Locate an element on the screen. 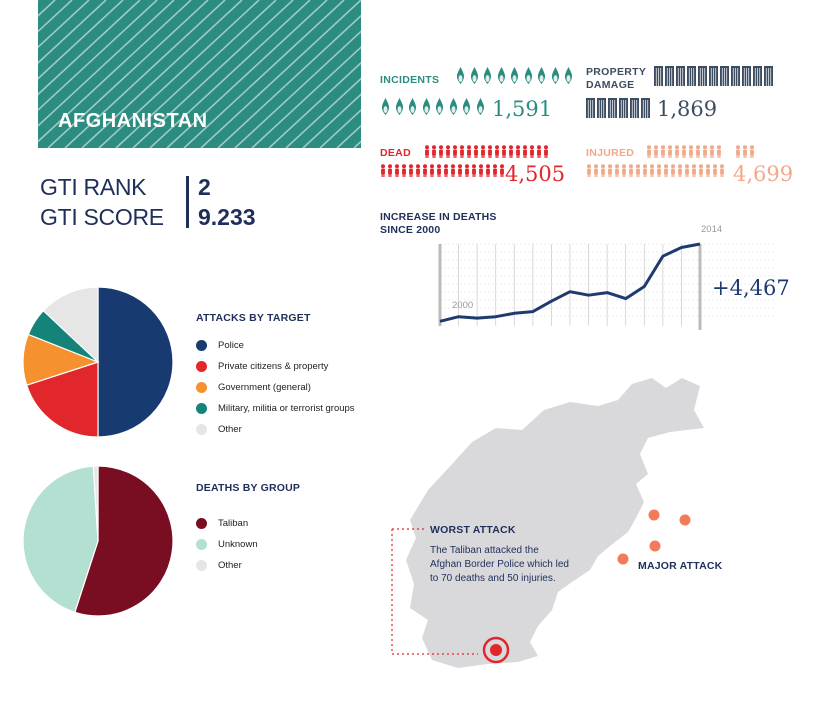  legend-item: Taliban is located at coordinates (227, 523).